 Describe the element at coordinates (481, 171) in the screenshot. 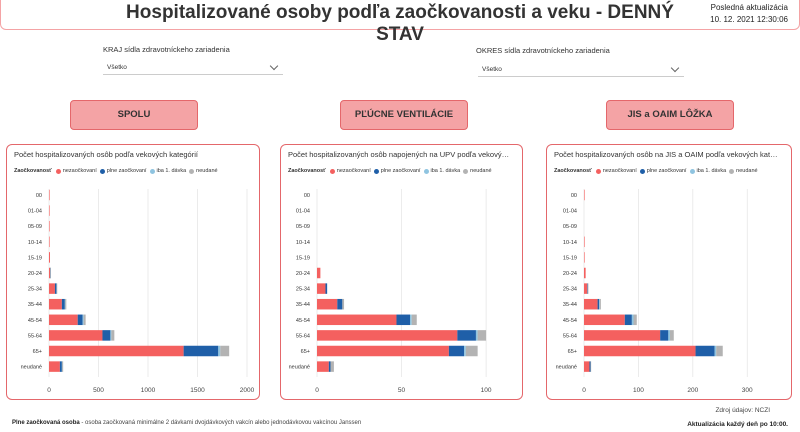

I see `legend-label: neudané` at that location.